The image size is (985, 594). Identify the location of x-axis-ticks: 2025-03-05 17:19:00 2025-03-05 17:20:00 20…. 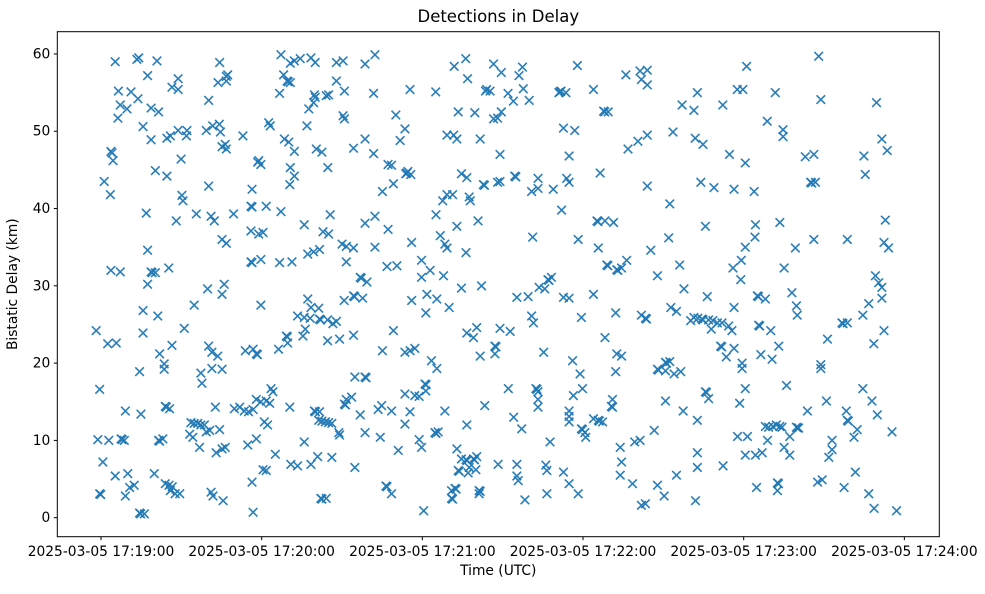
(503, 548).